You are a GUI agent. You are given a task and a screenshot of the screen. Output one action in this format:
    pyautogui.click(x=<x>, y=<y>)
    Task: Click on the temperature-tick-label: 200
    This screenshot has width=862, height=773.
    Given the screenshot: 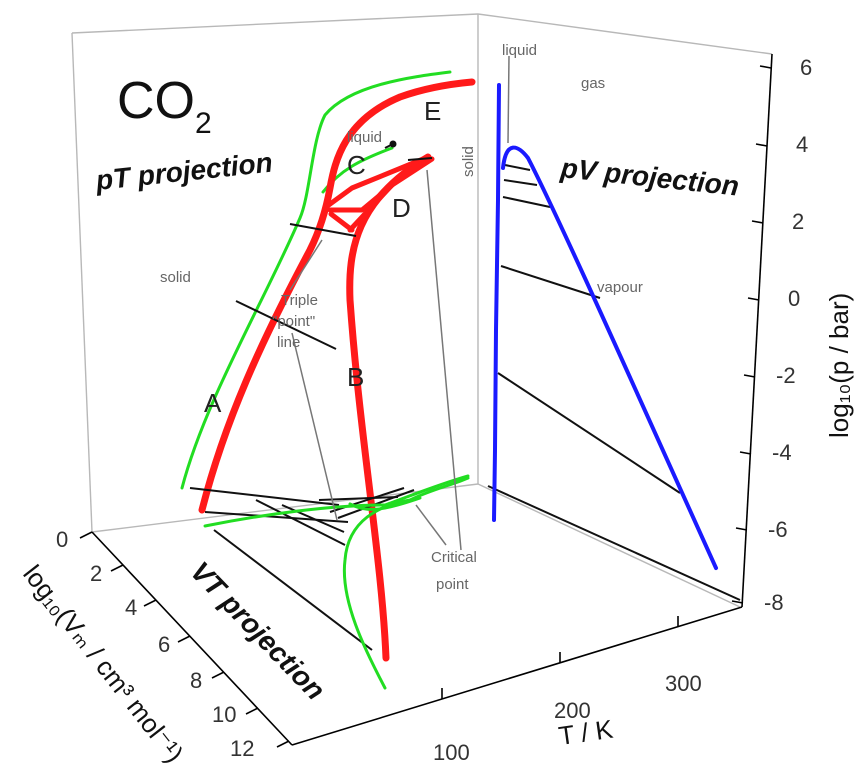 What is the action you would take?
    pyautogui.click(x=572, y=710)
    